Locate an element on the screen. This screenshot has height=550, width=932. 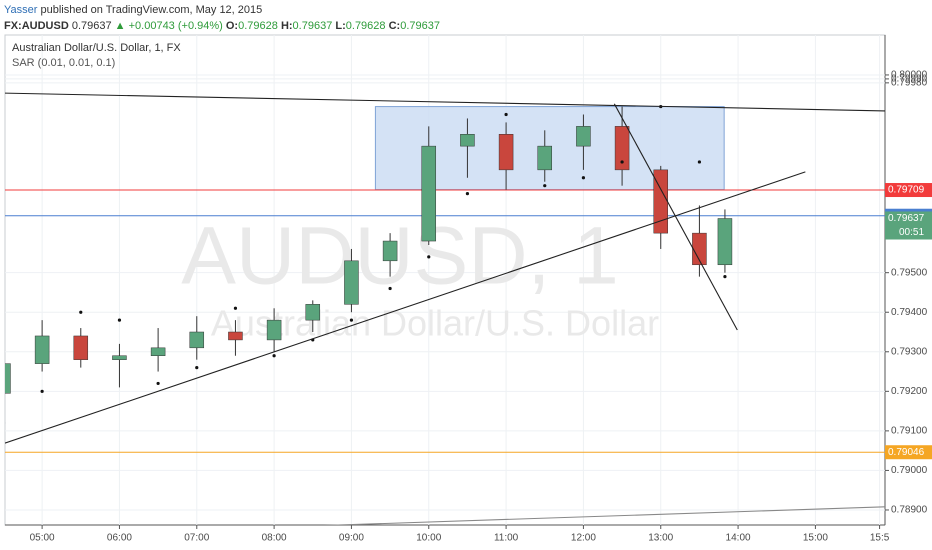
x-tick-label: 08:00 is located at coordinates (274, 538).